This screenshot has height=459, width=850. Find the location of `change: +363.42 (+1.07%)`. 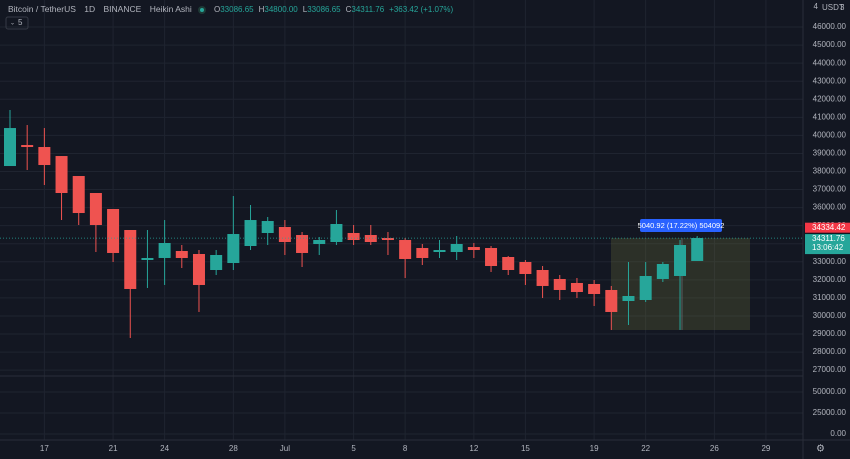

change: +363.42 (+1.07%) is located at coordinates (421, 9).